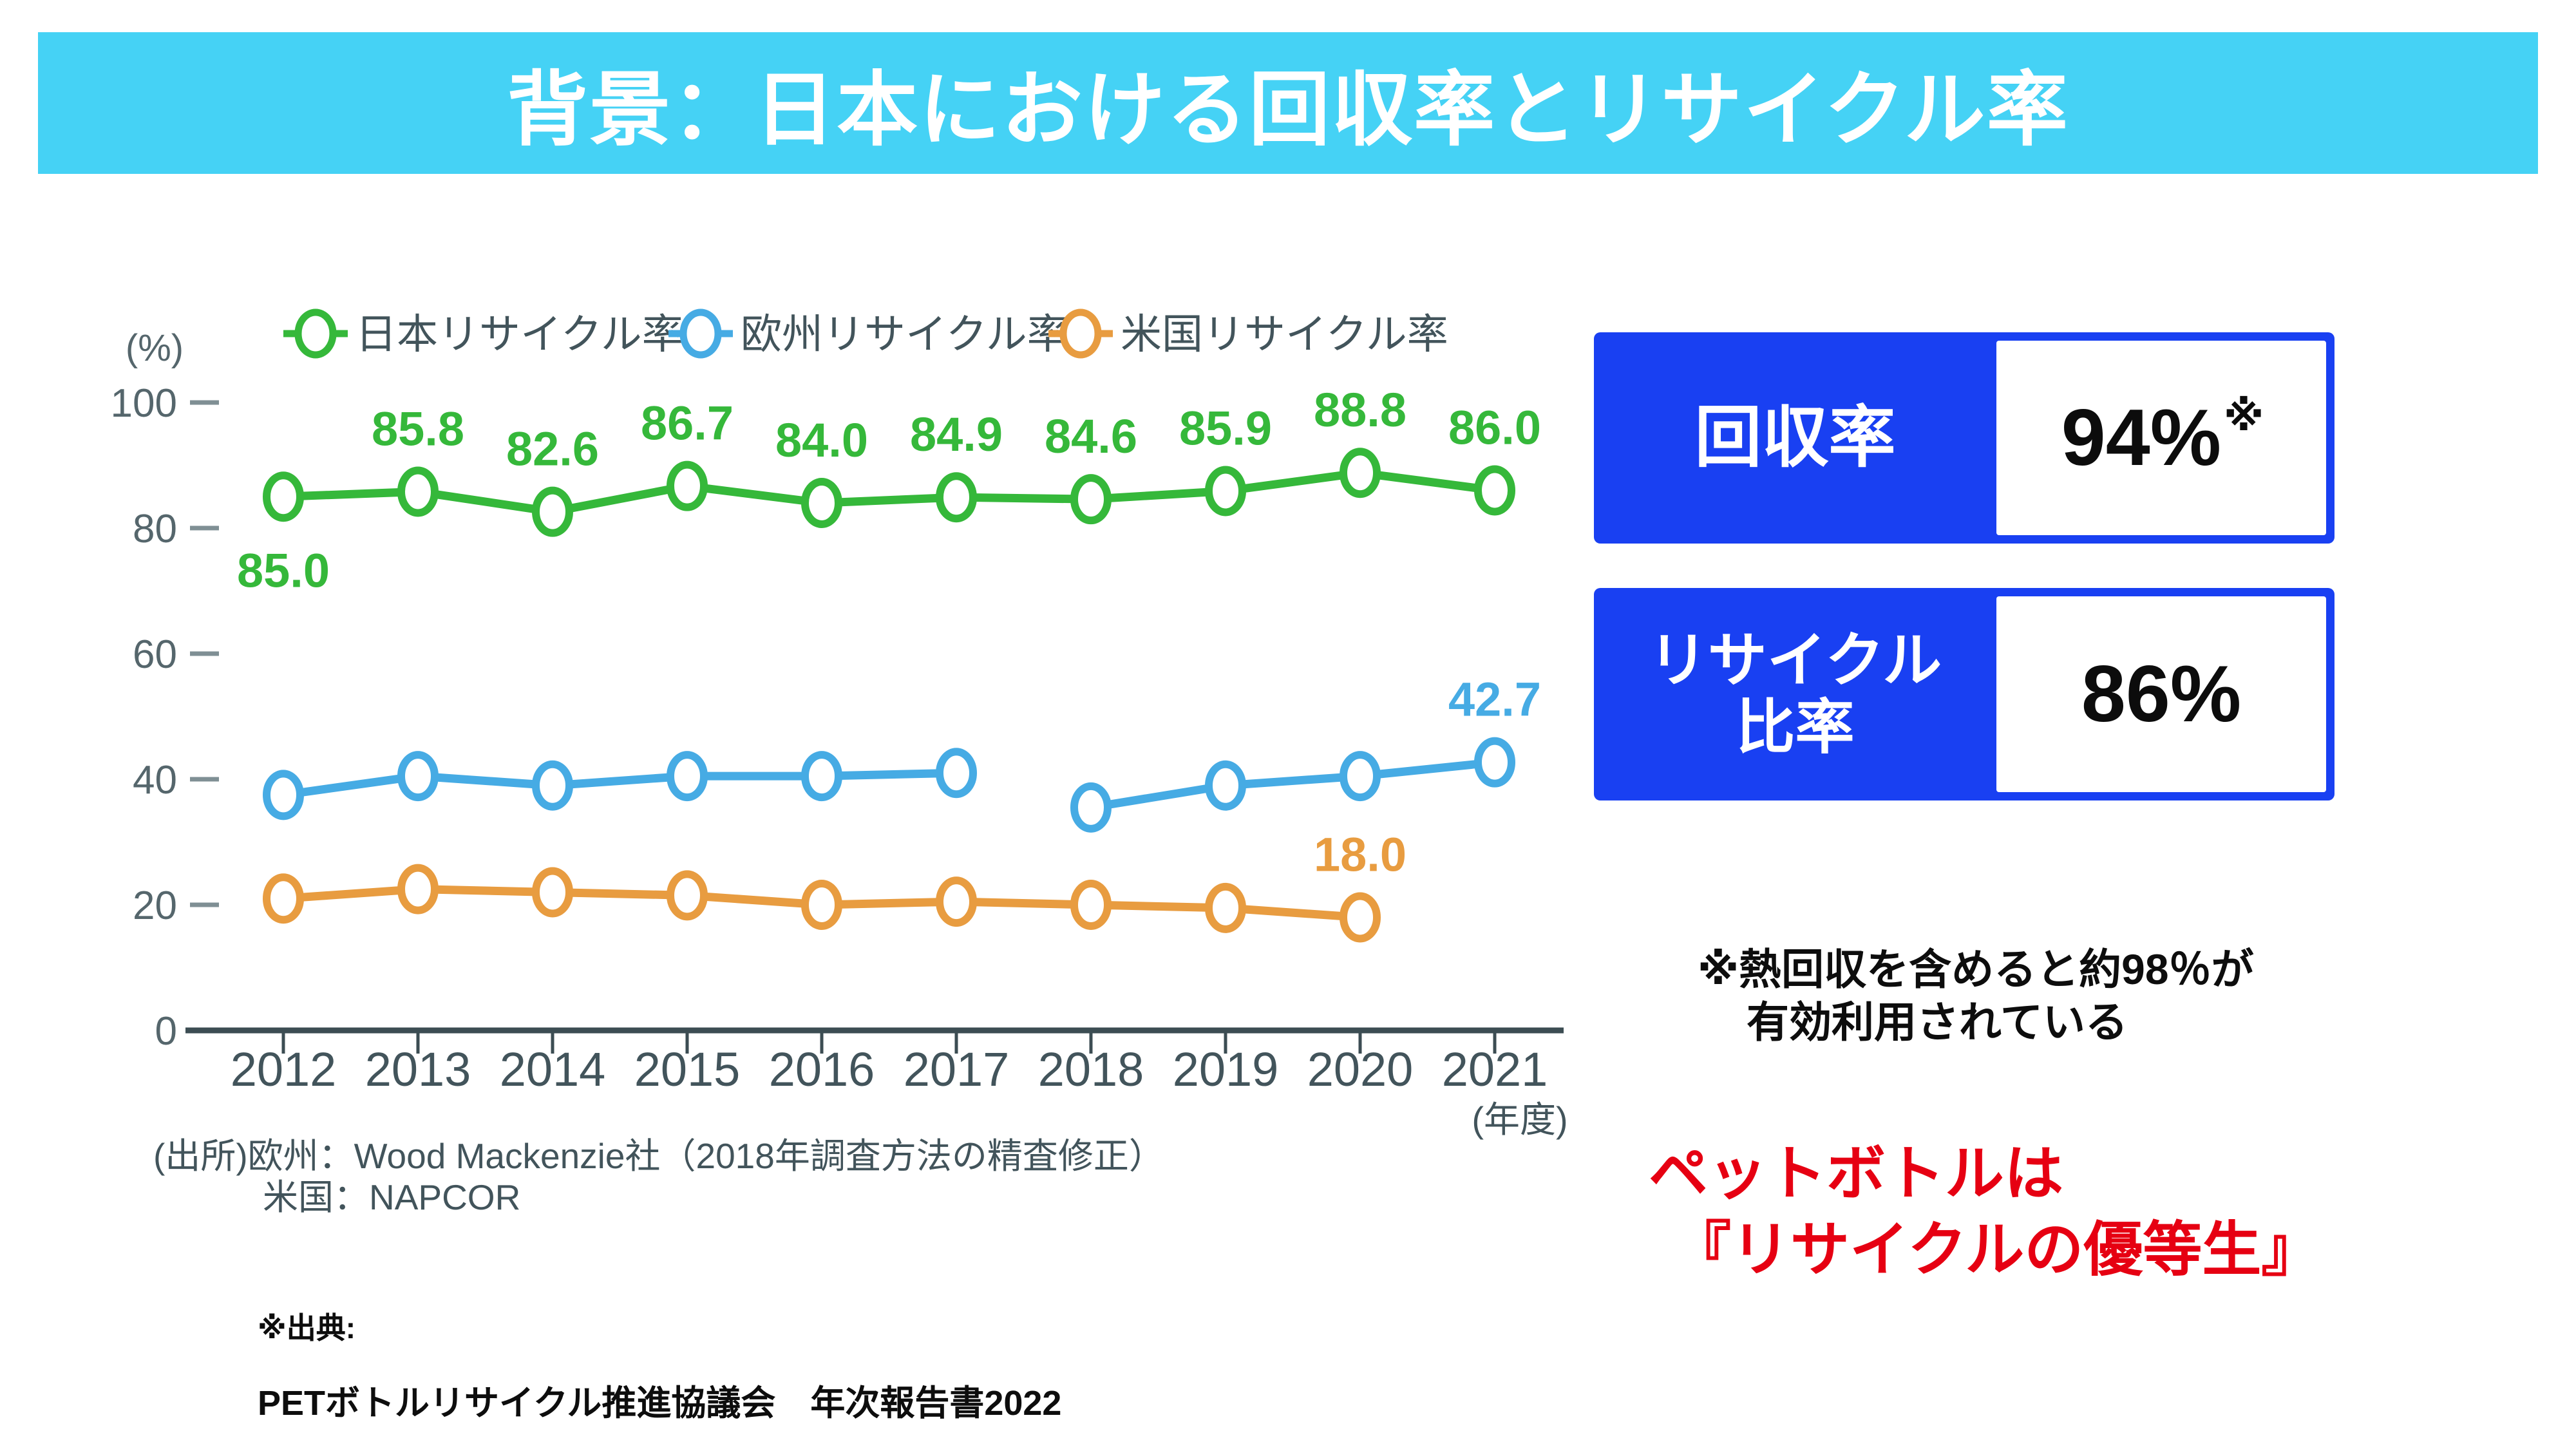 This screenshot has width=2576, height=1449. Describe the element at coordinates (956, 434) in the screenshot. I see `svg-text: 84.9` at that location.